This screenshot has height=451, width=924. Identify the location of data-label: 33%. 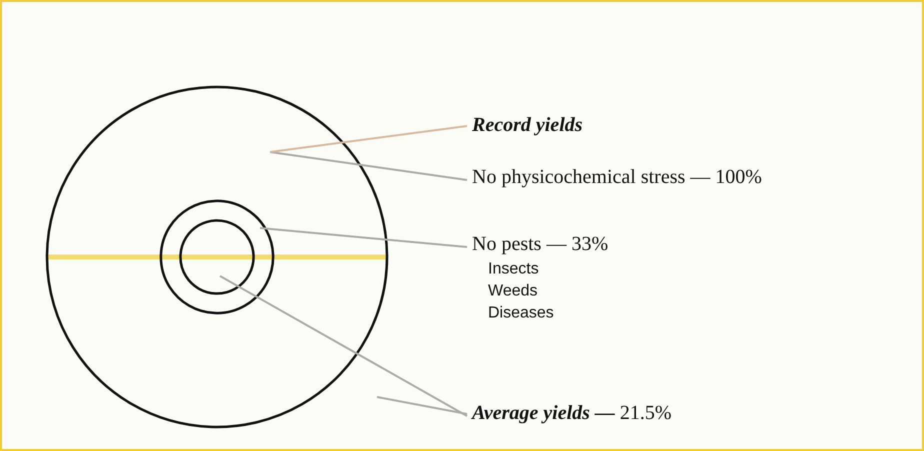
(589, 244).